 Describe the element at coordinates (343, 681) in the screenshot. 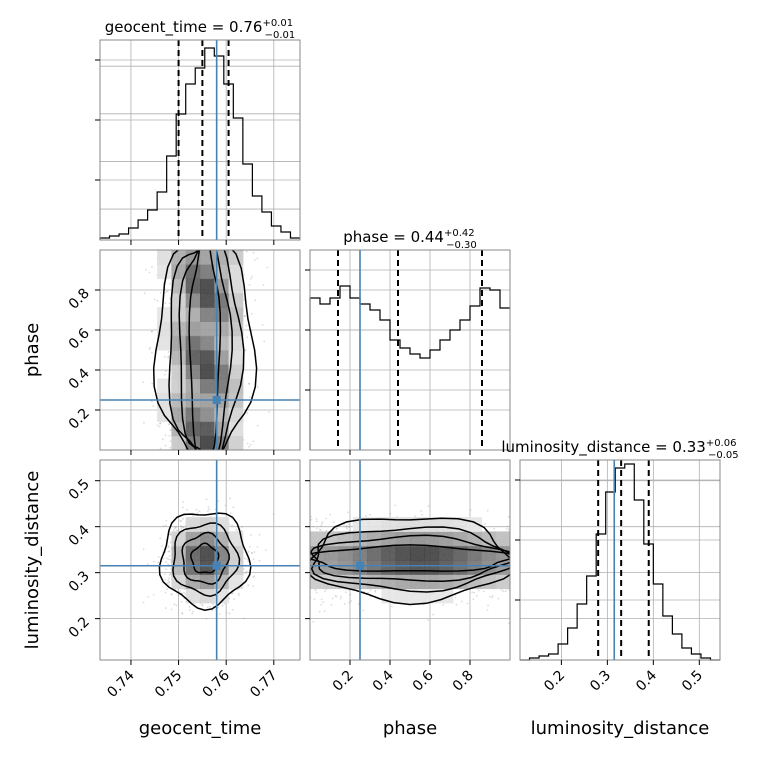

I see `x-tick-label-phase: 0.2` at that location.